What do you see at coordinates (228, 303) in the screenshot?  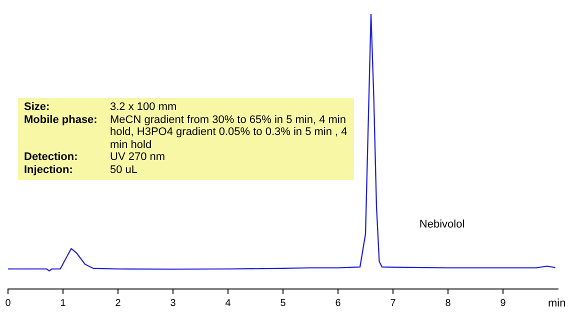 I see `x-tick-label: 4` at bounding box center [228, 303].